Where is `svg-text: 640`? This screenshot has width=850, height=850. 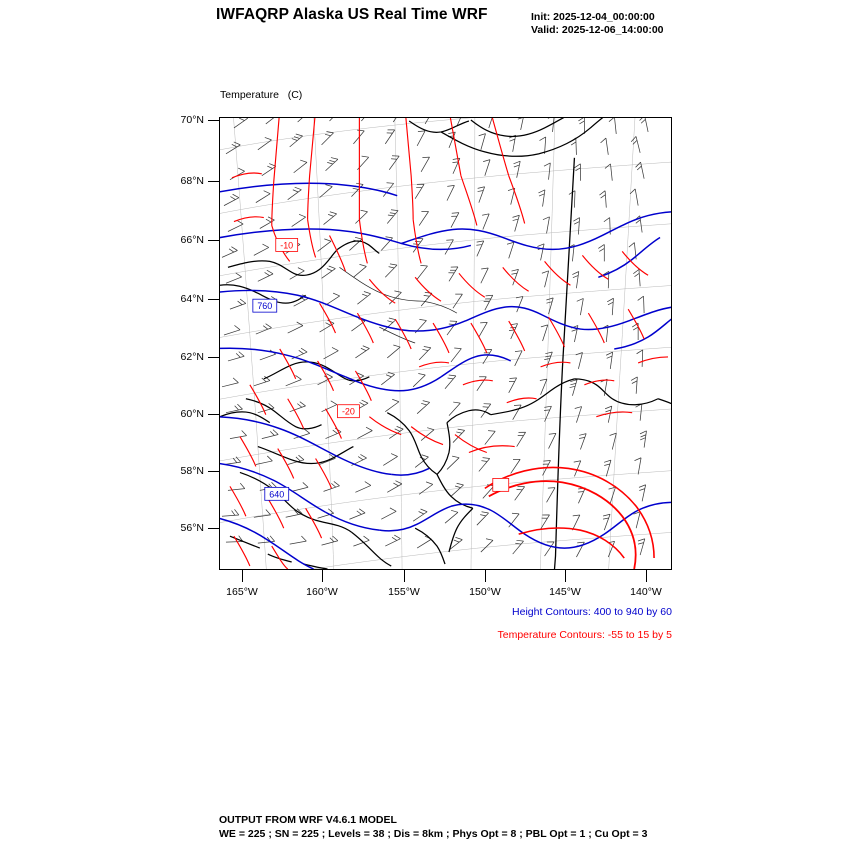
svg-text: 640 is located at coordinates (276, 494).